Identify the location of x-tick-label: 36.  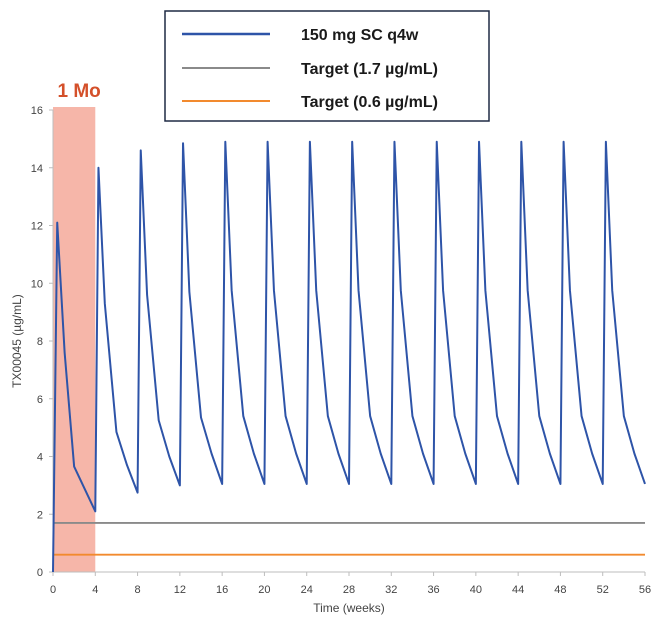
(433, 590).